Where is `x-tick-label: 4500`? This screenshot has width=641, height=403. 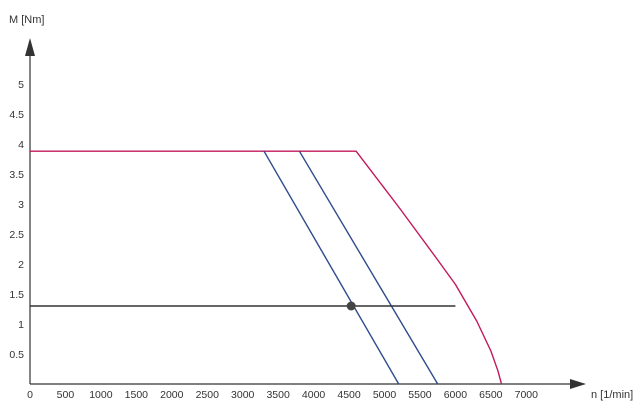 x-tick-label: 4500 is located at coordinates (349, 395).